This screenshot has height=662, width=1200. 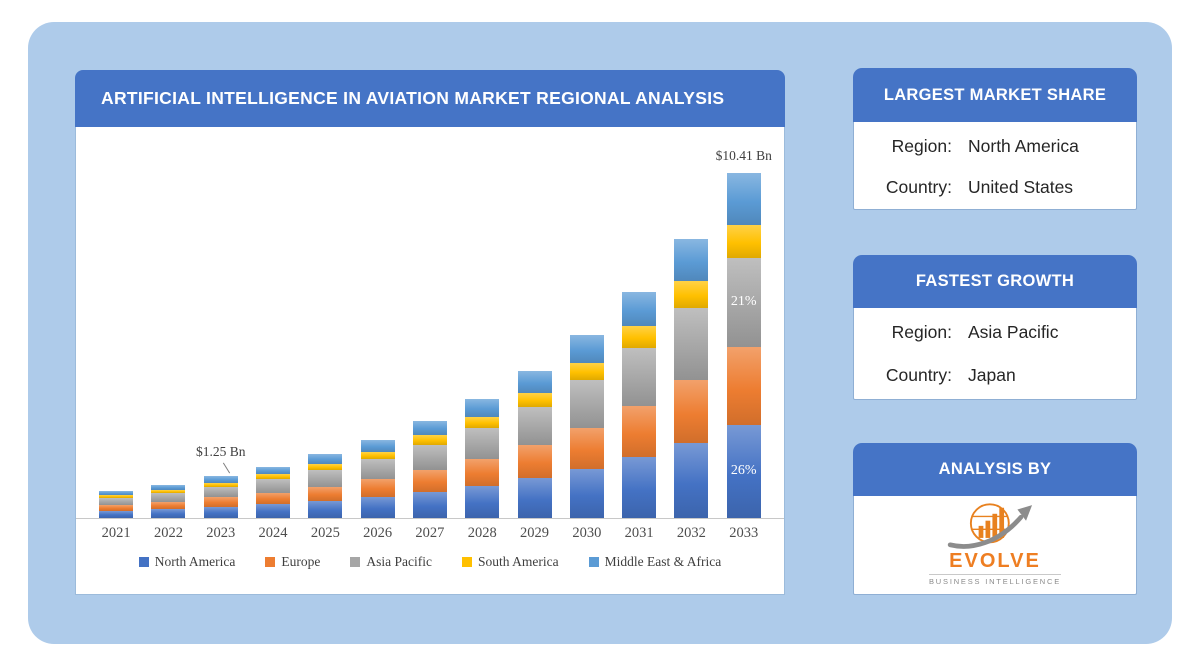 What do you see at coordinates (639, 322) in the screenshot?
I see `bar-slot-2031` at bounding box center [639, 322].